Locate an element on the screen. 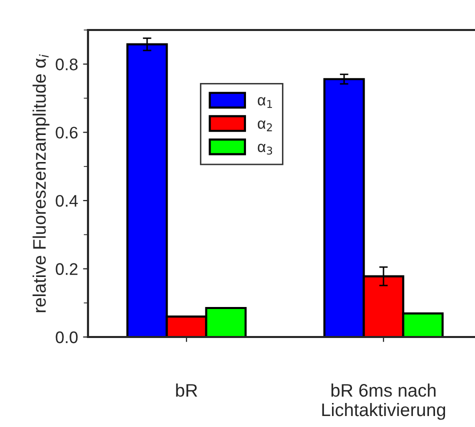  legend-label: α$_{1}$ is located at coordinates (265, 102).